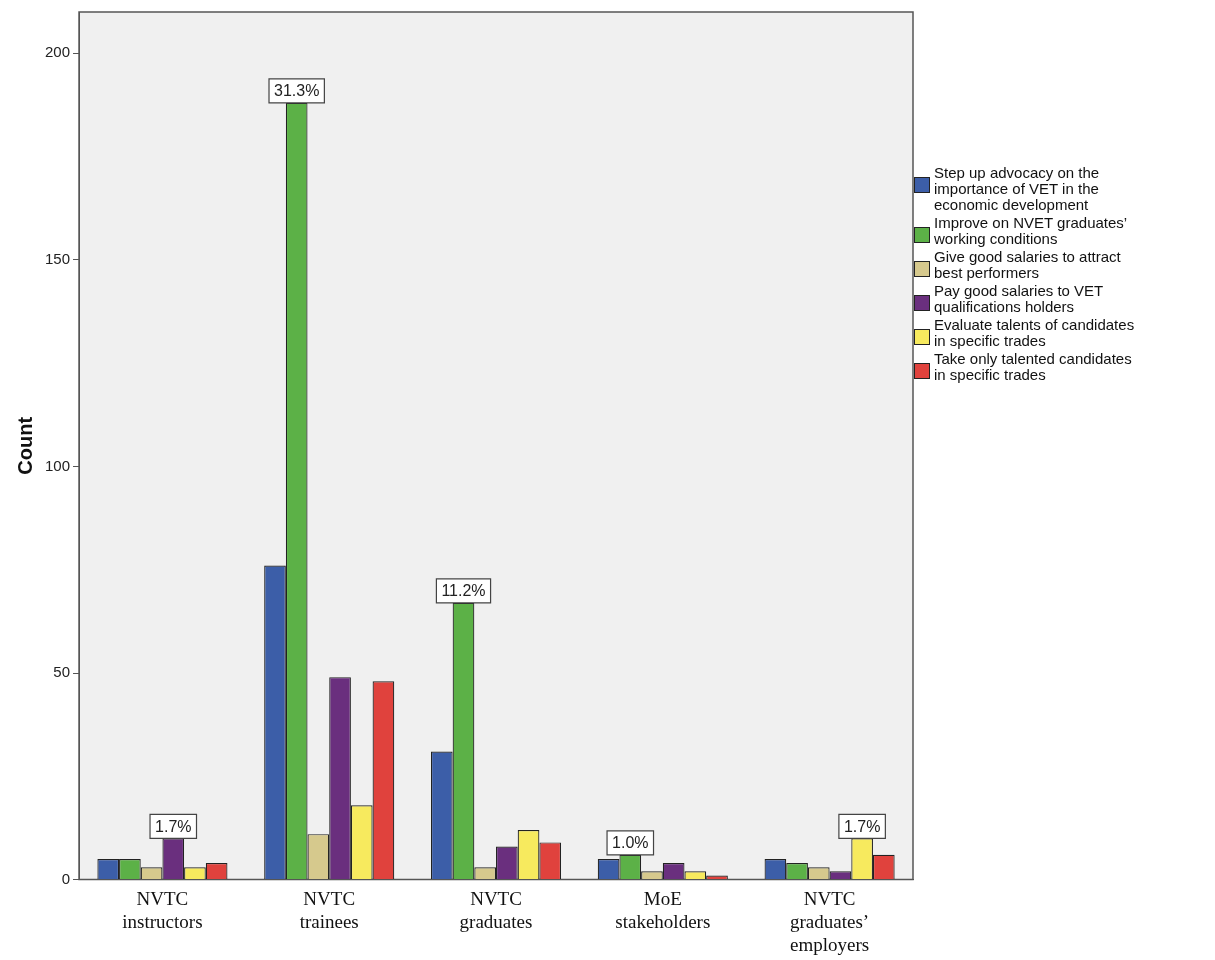 The height and width of the screenshot is (960, 1215). Describe the element at coordinates (830, 921) in the screenshot. I see `x-tick-label: NVTC graduates’ employers` at that location.